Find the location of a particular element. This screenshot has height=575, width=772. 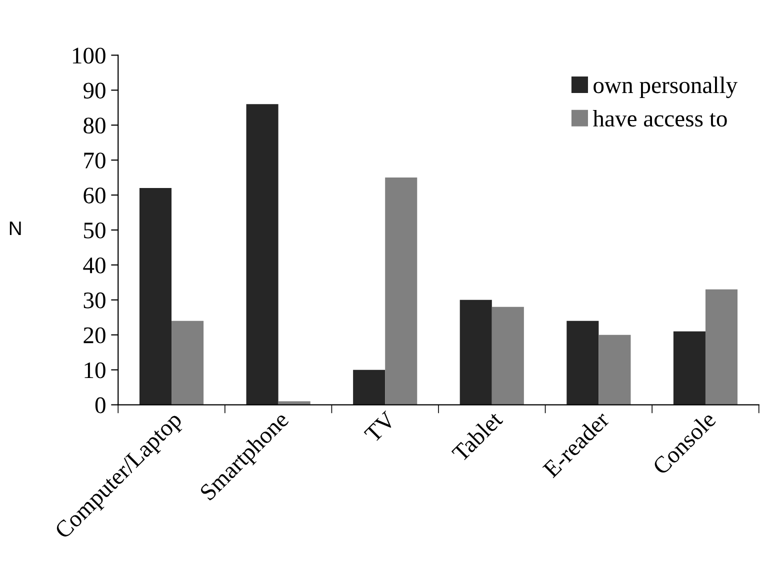

y-tick-label: 0 is located at coordinates (100, 405).